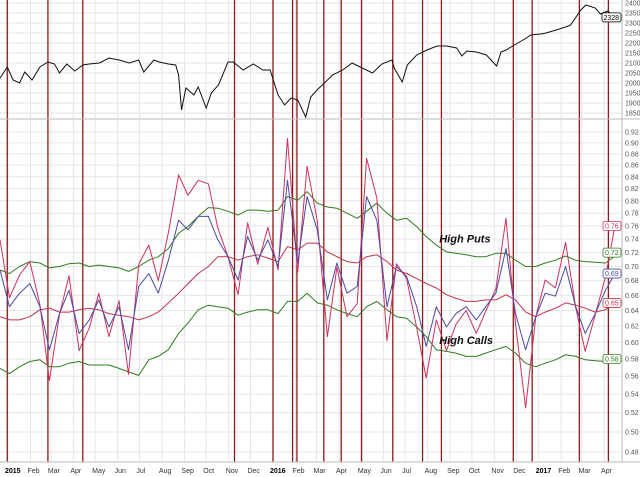 The height and width of the screenshot is (477, 640). What do you see at coordinates (632, 395) in the screenshot?
I see `y-tick-label: 0.54` at bounding box center [632, 395].